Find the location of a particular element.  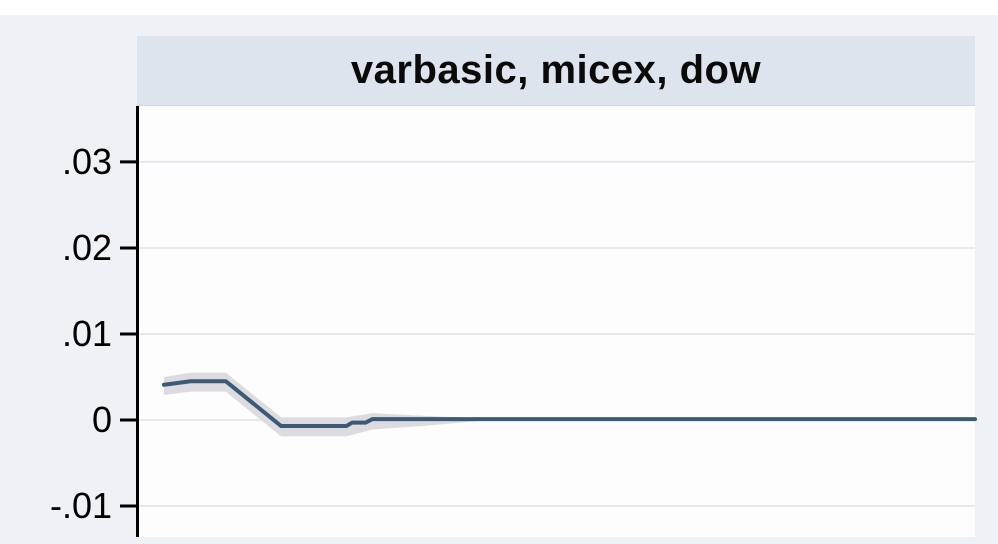

chart-title: varbasic, micex, dow is located at coordinates (556, 70).